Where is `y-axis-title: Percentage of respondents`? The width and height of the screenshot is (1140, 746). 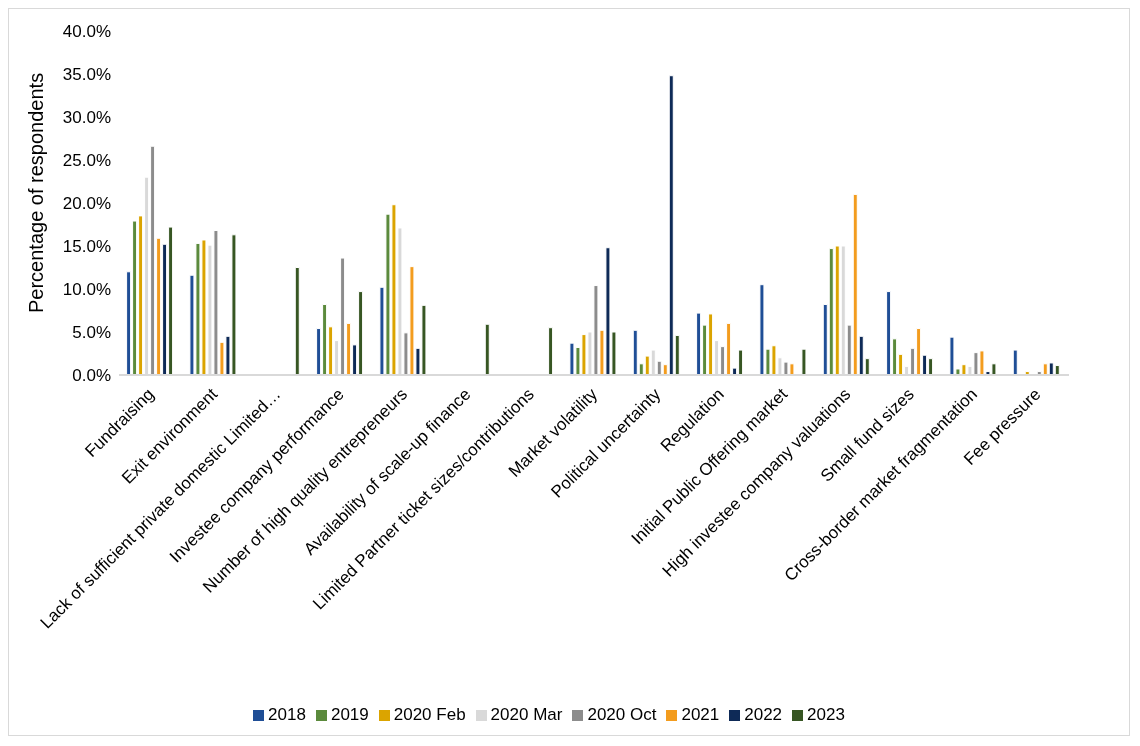
y-axis-title: Percentage of respondents is located at coordinates (36, 192).